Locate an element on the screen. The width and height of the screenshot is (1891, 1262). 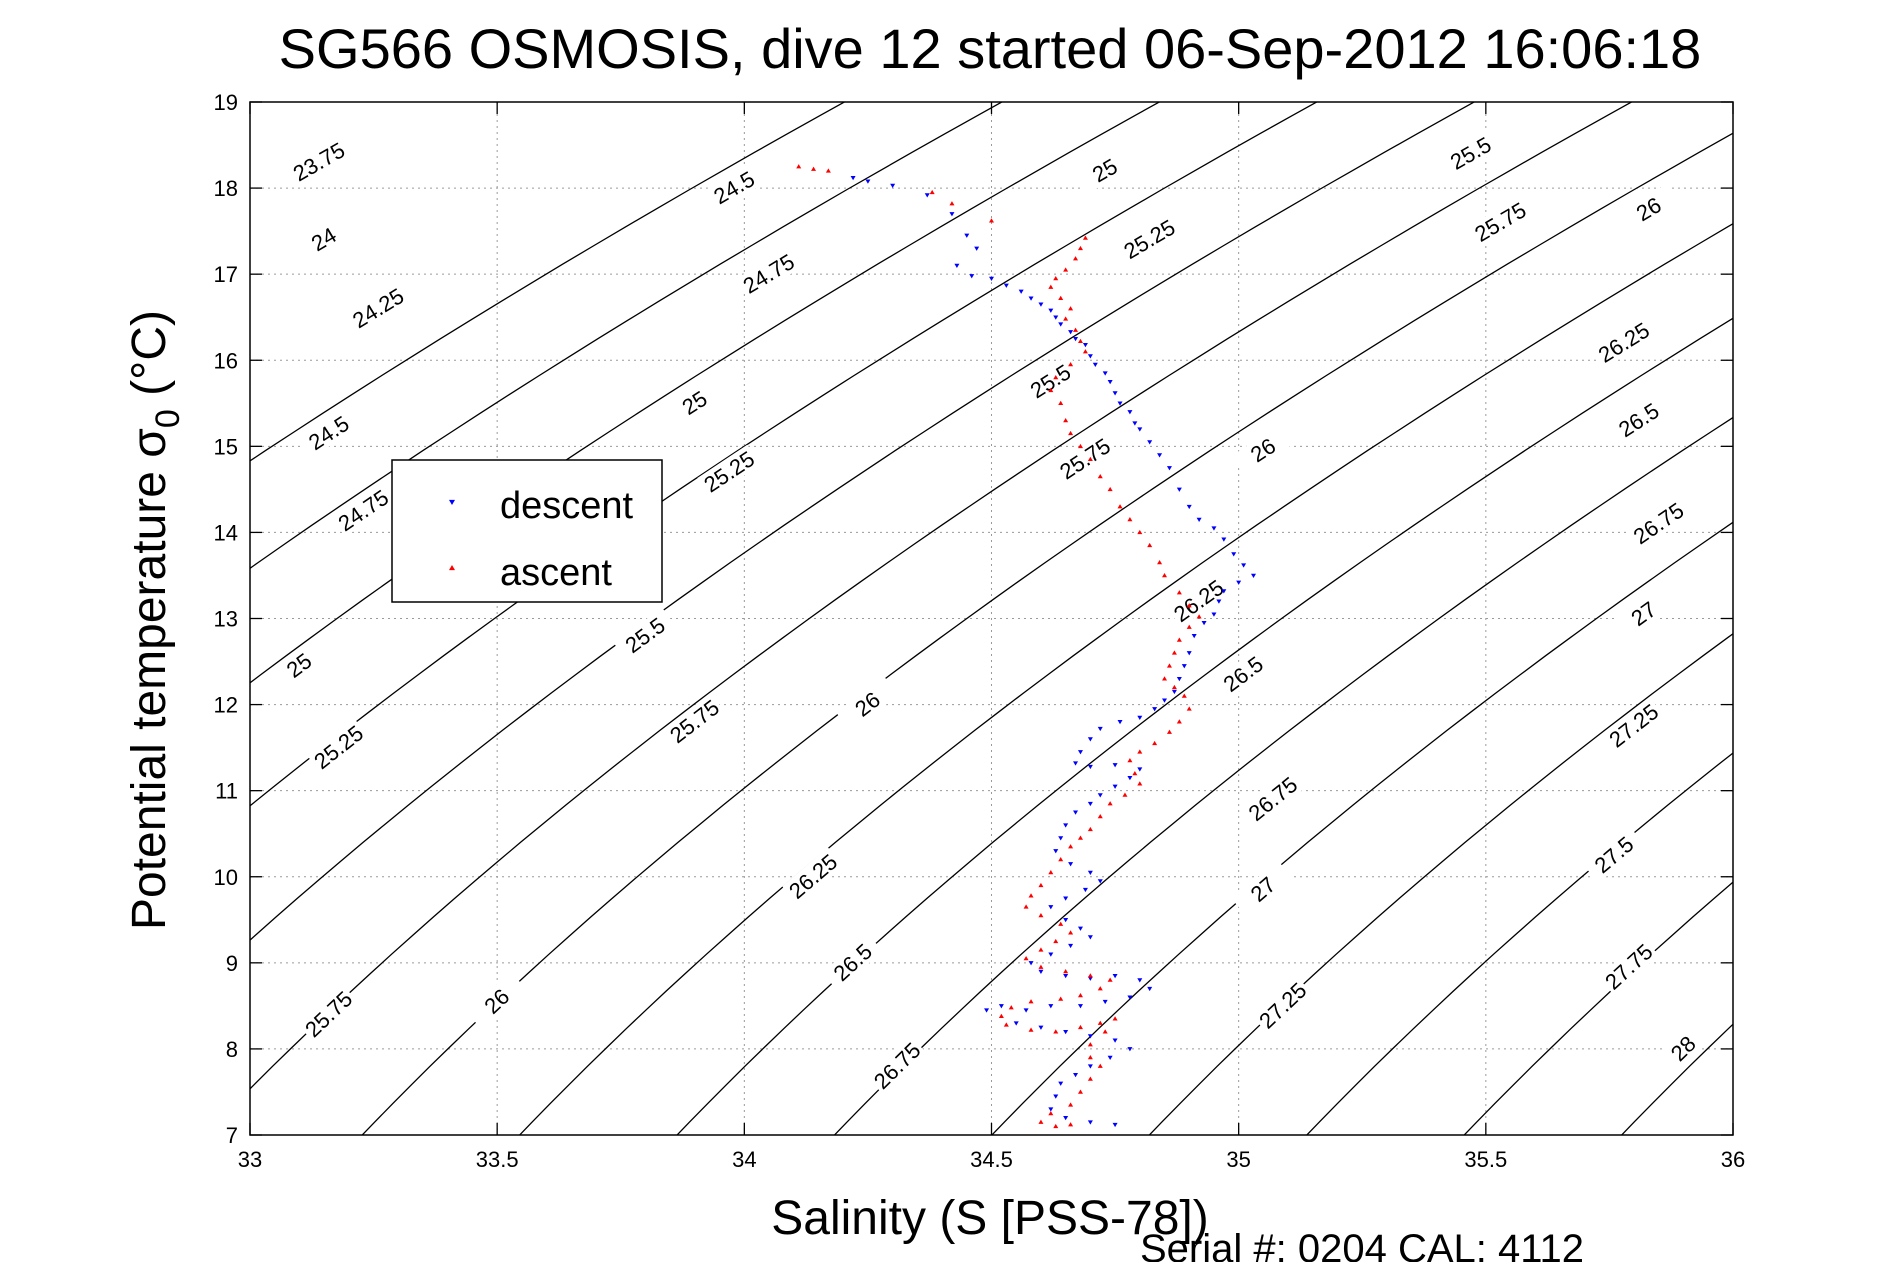
y-axis-label-unit: (°C) is located at coordinates (149, 359).